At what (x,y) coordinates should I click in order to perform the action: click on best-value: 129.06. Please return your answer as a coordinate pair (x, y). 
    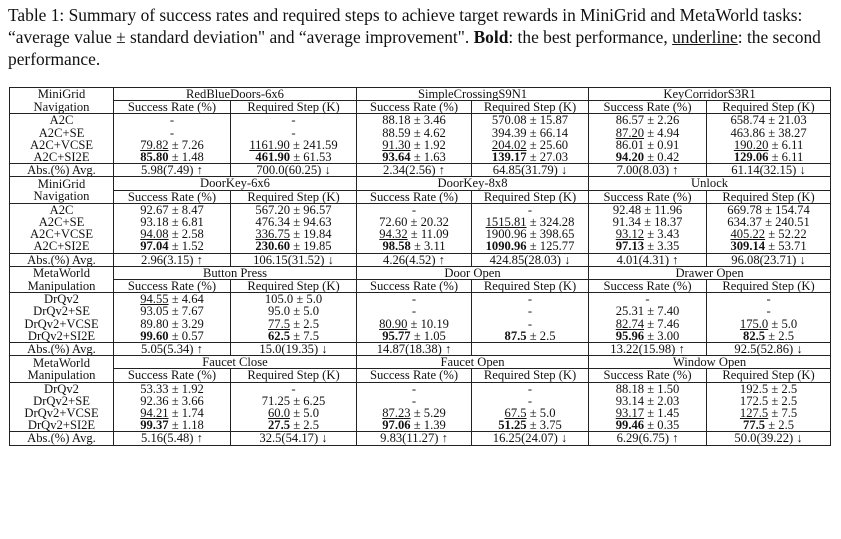
    Looking at the image, I should click on (751, 157).